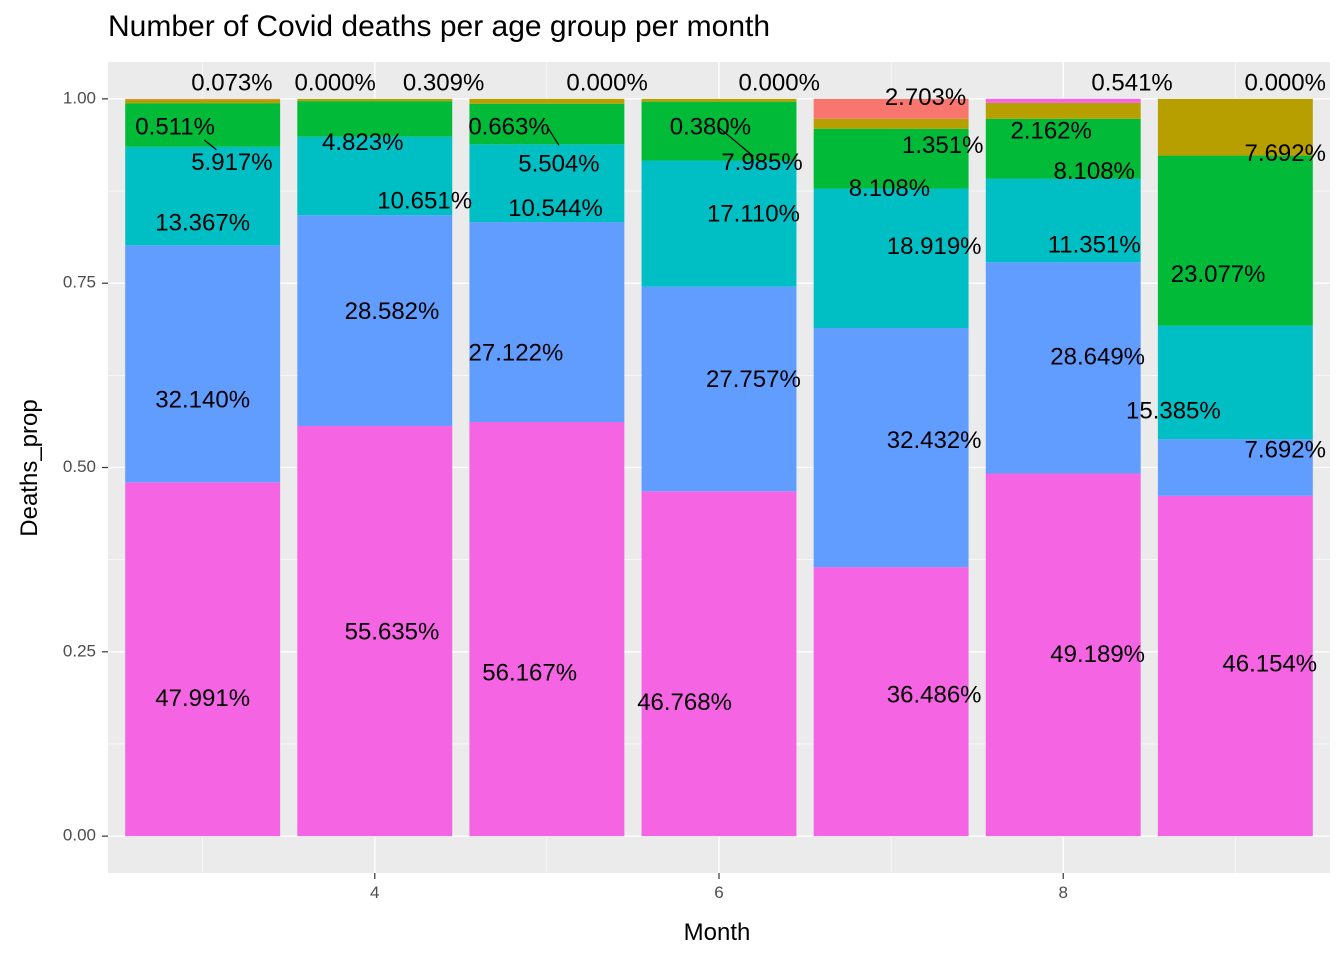  What do you see at coordinates (1094, 245) in the screenshot?
I see `data-label: 11.351%` at bounding box center [1094, 245].